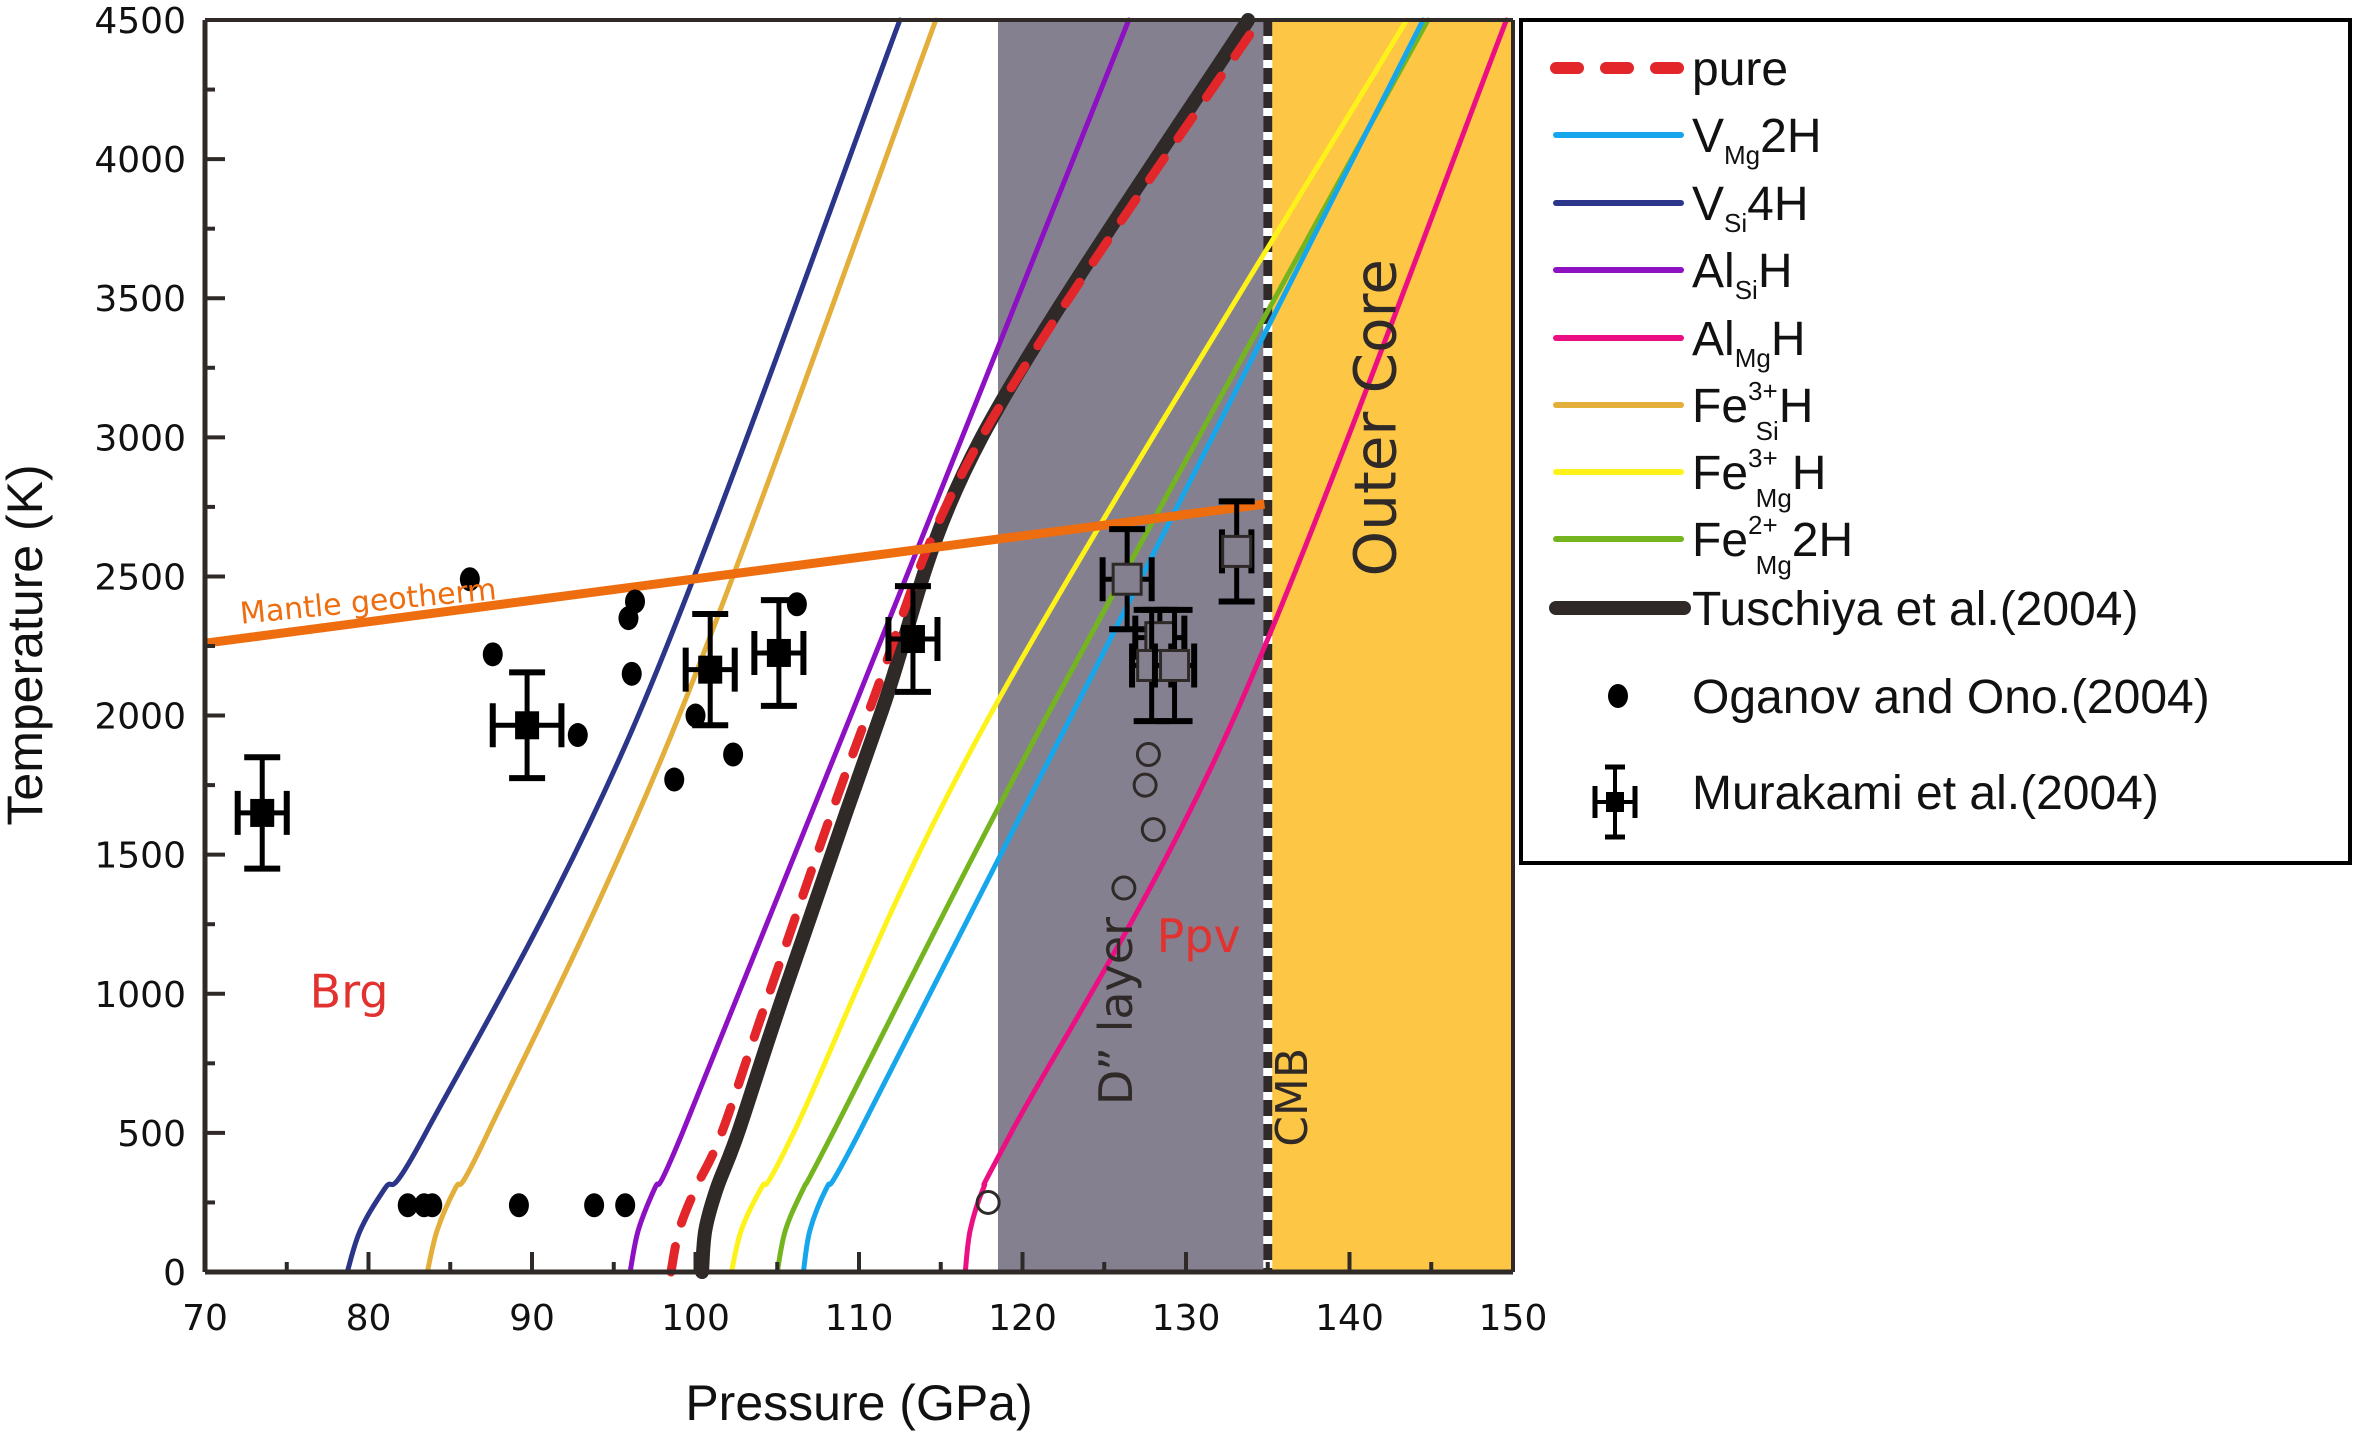 This screenshot has height=1433, width=2353. I want to click on y-axis-title: Temperature (K), so click(26, 644).